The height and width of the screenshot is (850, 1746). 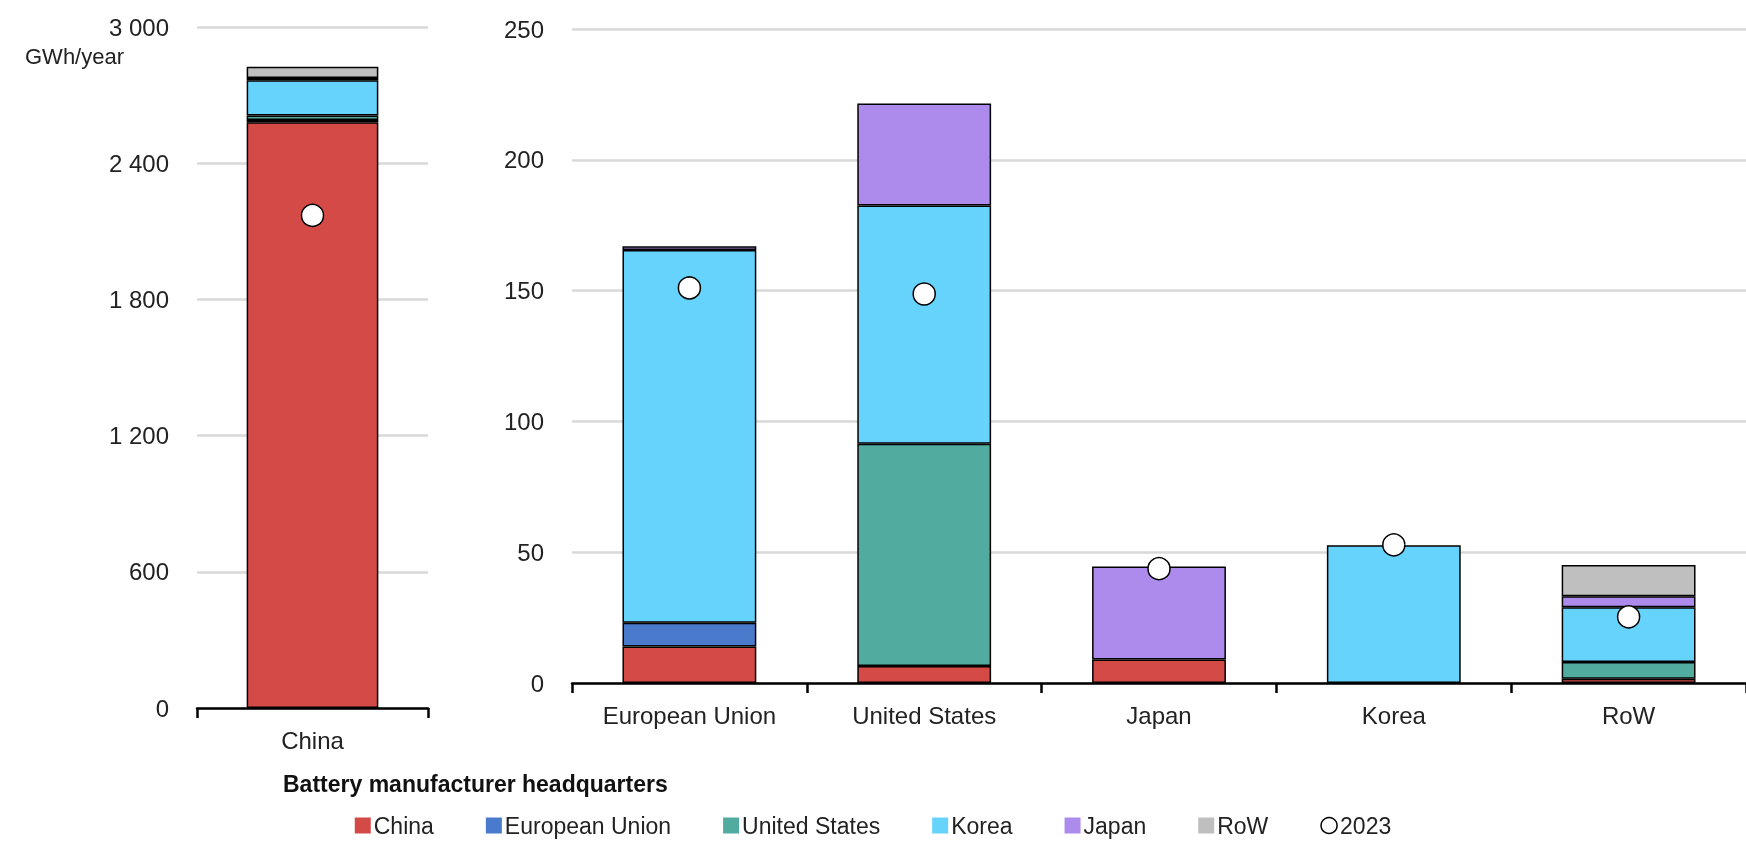 I want to click on legend-label: United States, so click(x=811, y=825).